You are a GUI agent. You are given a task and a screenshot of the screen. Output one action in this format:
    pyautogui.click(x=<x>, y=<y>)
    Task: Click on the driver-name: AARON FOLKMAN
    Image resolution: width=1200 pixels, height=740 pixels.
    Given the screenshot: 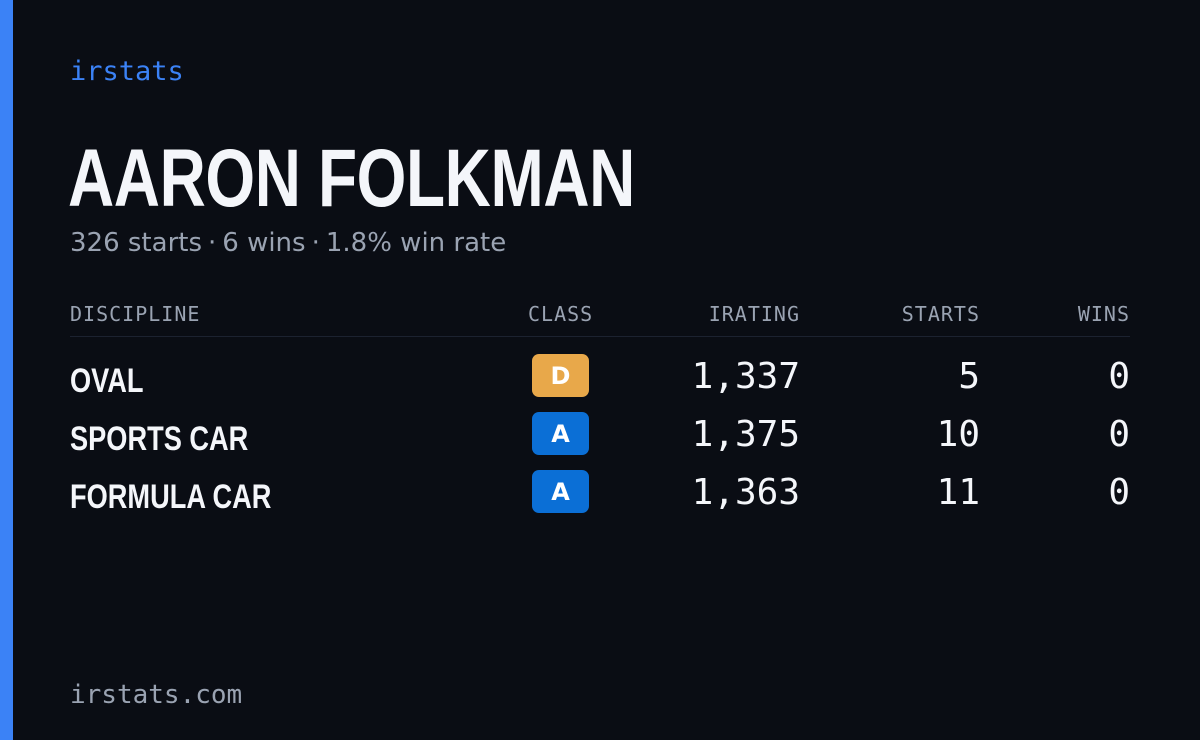 What is the action you would take?
    pyautogui.click(x=351, y=178)
    